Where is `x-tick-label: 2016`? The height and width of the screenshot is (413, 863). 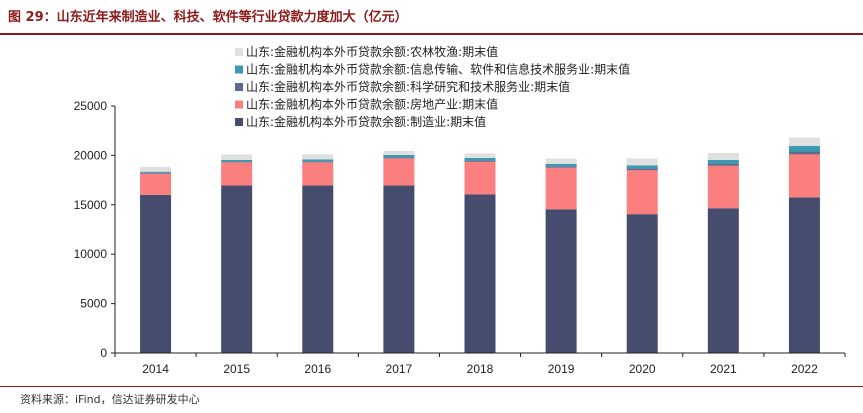
x-tick-label: 2016 is located at coordinates (317, 369).